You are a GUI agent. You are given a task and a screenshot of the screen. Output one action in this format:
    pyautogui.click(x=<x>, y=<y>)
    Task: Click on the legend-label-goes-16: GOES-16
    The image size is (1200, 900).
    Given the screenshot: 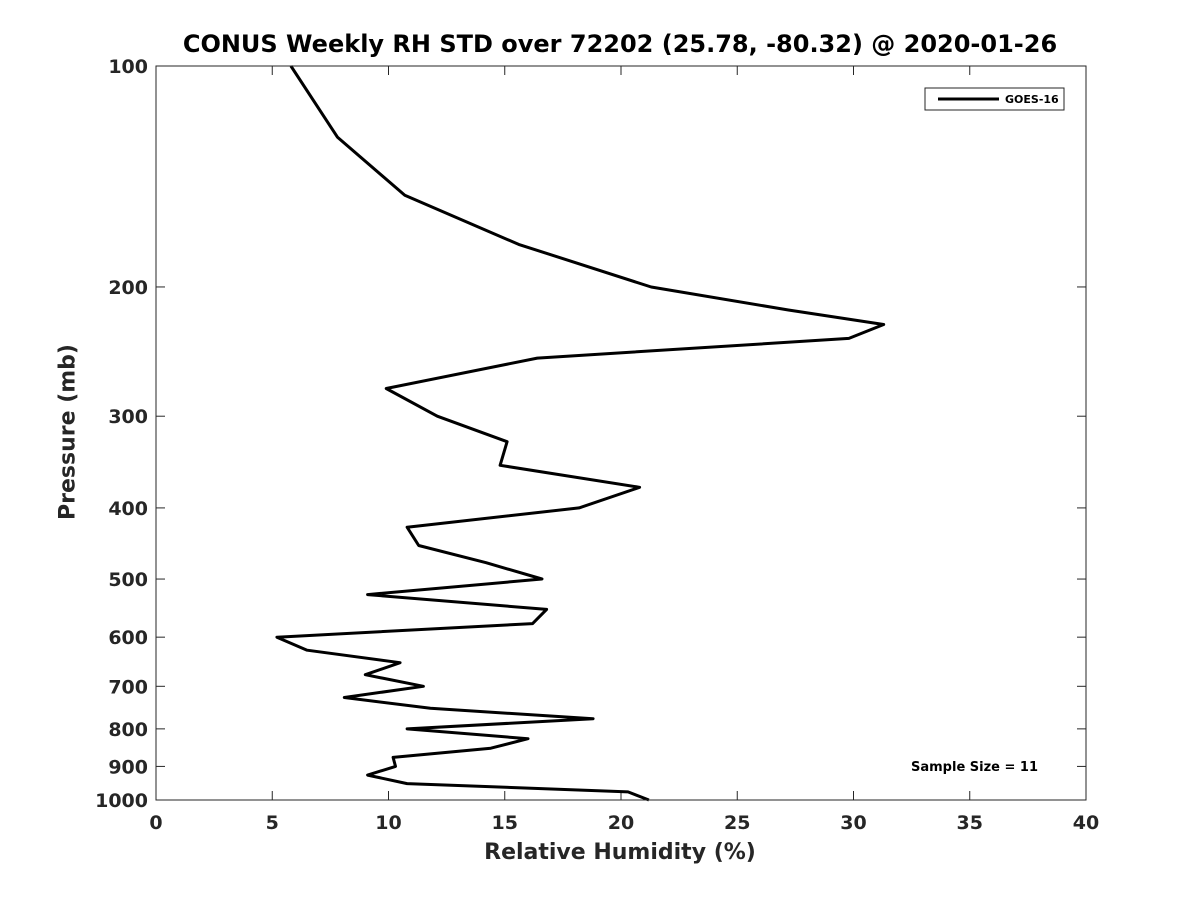 What is the action you would take?
    pyautogui.click(x=1032, y=99)
    